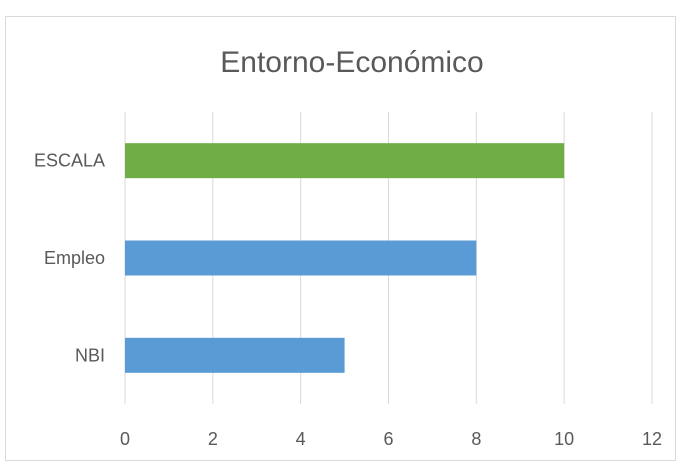 This screenshot has width=681, height=461. I want to click on x-tick-labels: 0 2 4 6 8 10 12, so click(391, 439).